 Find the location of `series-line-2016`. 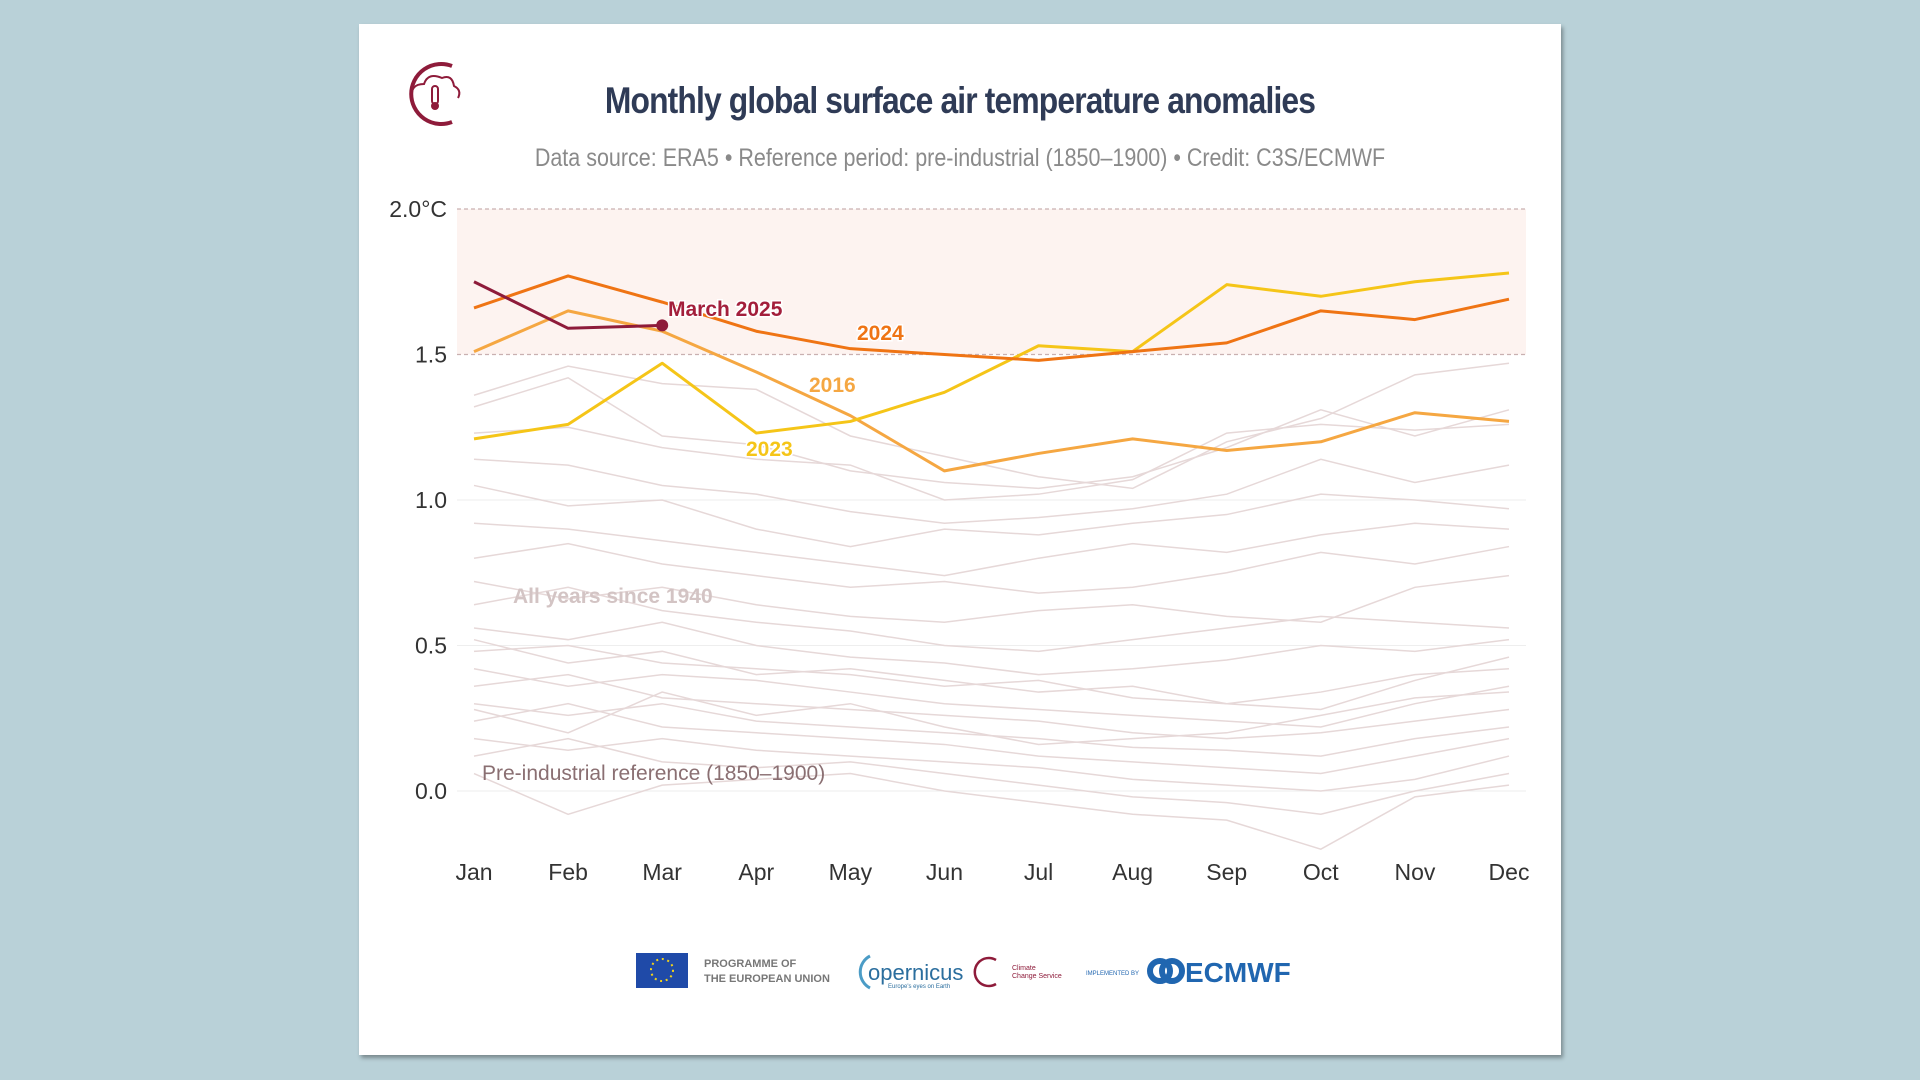

series-line-2016 is located at coordinates (991, 391).